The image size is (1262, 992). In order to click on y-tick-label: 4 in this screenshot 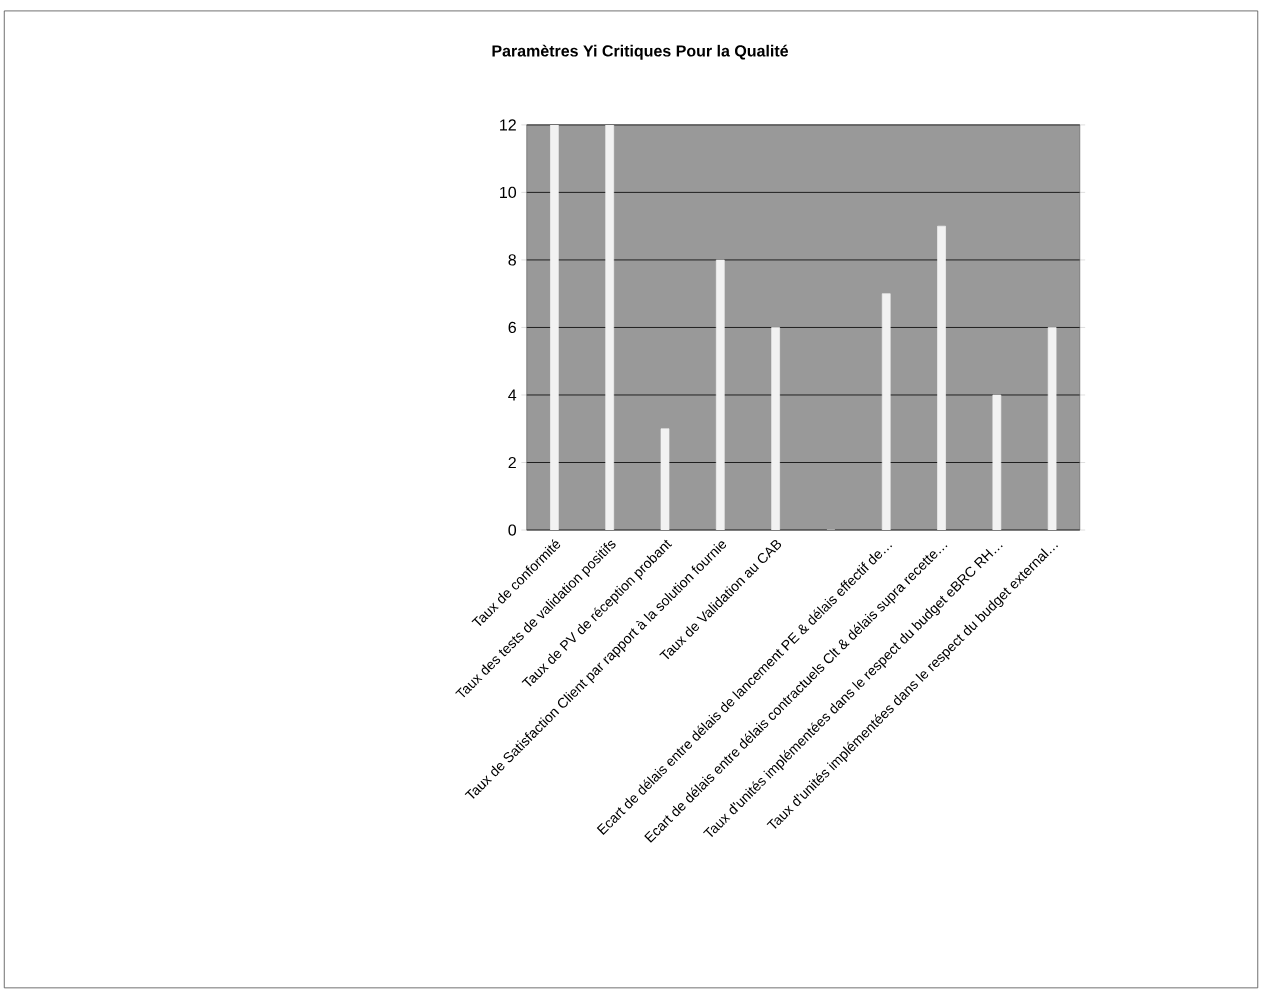, I will do `click(512, 395)`.